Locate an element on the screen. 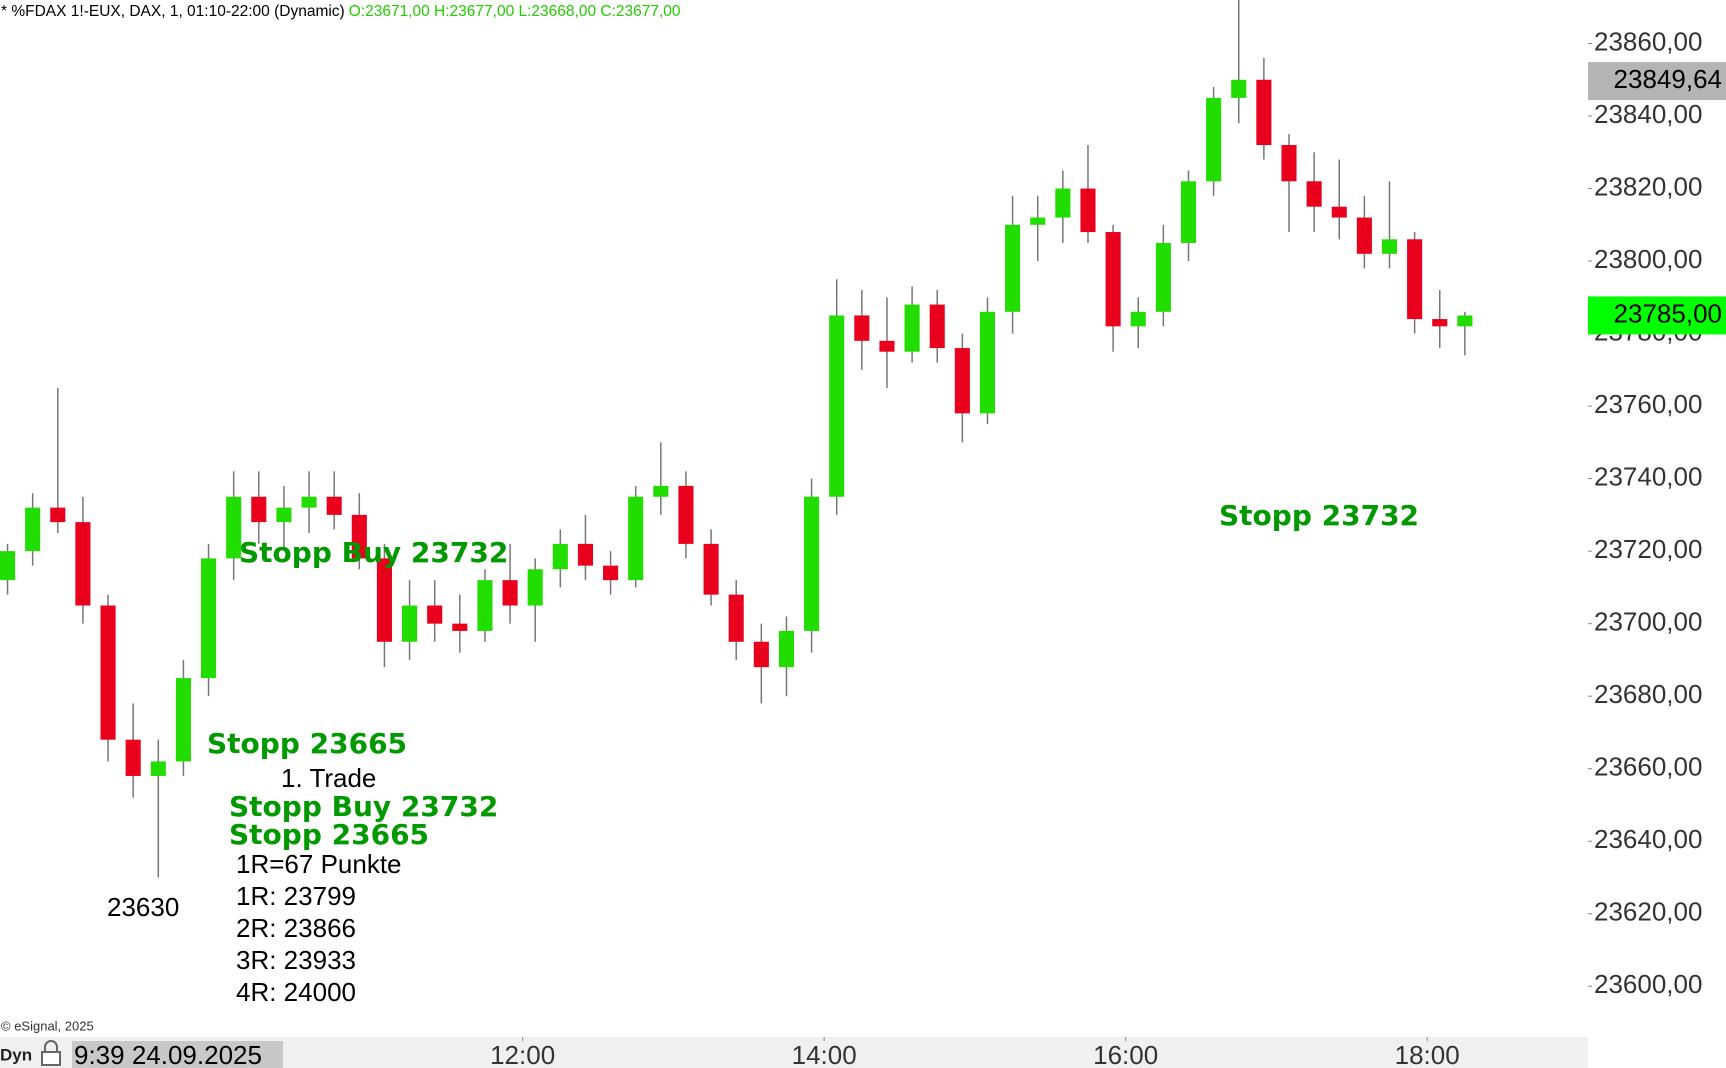 This screenshot has height=1068, width=1726. annotation: Stopp 23732 is located at coordinates (1319, 515).